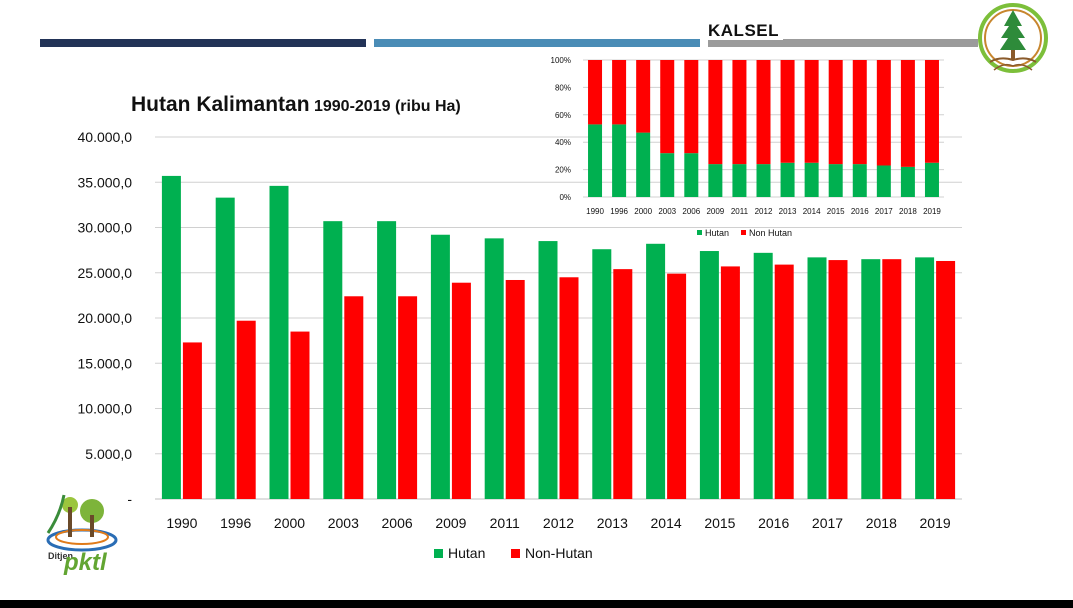  Describe the element at coordinates (935, 523) in the screenshot. I see `main-x-tick-label: 2019` at that location.